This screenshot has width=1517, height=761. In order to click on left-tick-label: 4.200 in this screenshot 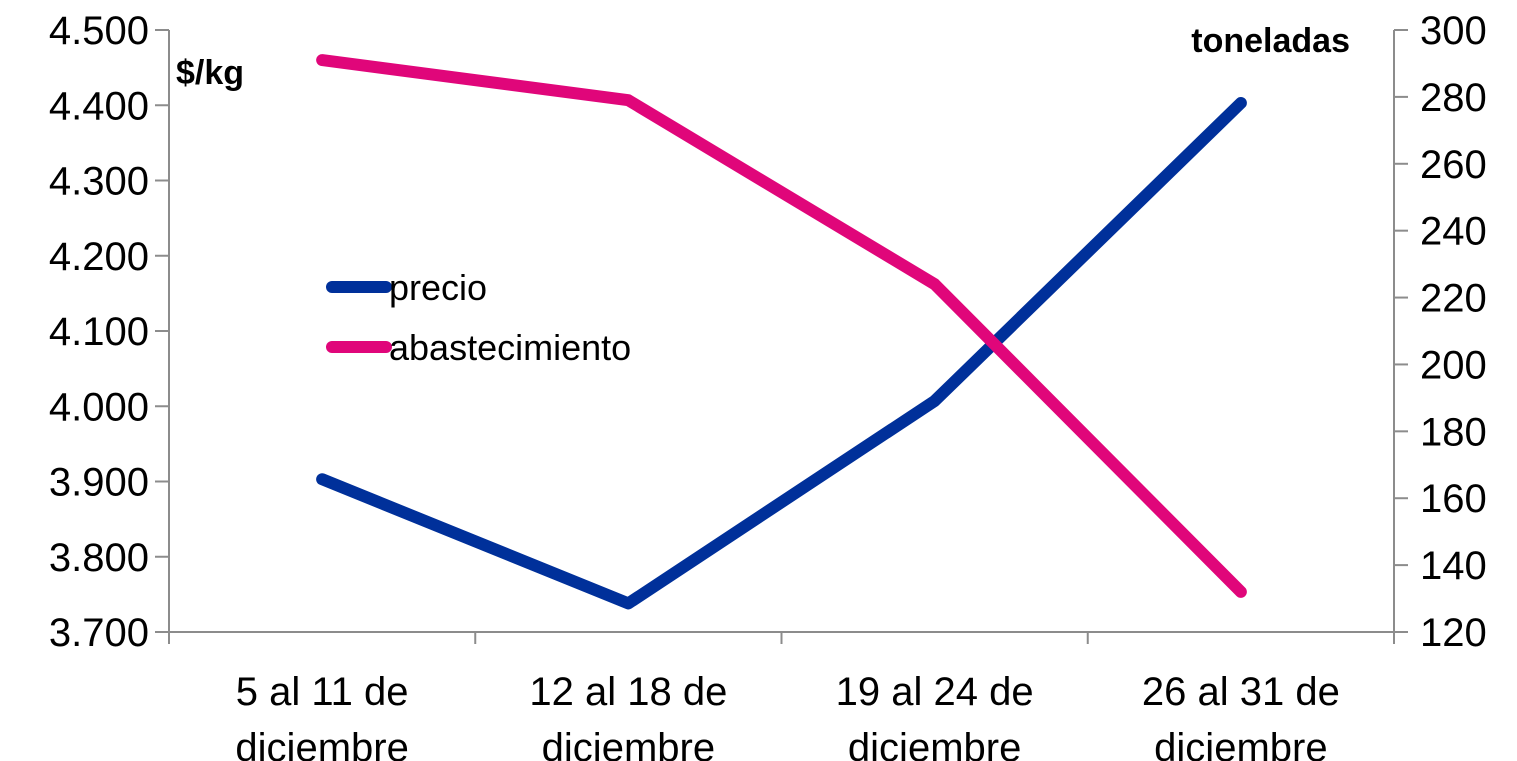, I will do `click(99, 257)`.